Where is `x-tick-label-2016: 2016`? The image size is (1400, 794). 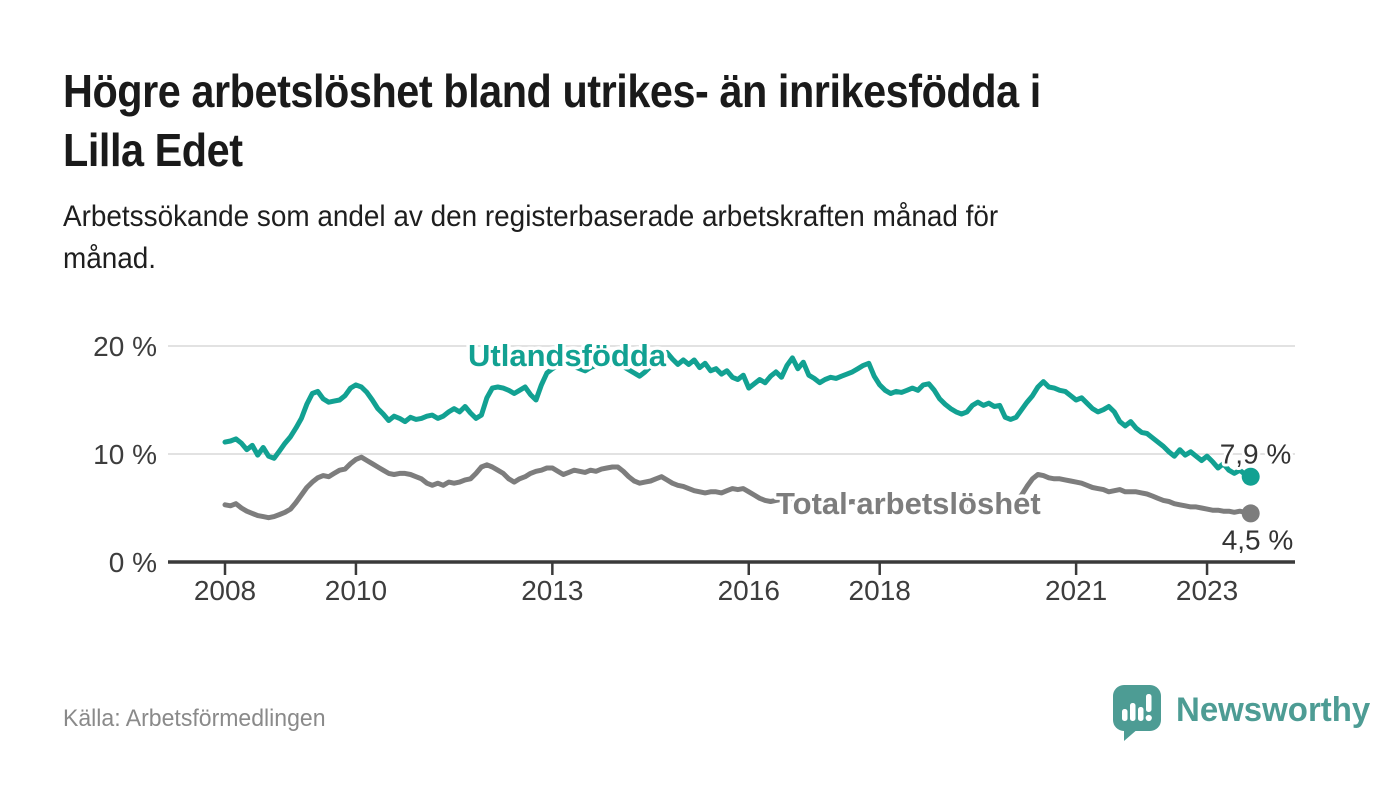
x-tick-label-2016: 2016 is located at coordinates (749, 590).